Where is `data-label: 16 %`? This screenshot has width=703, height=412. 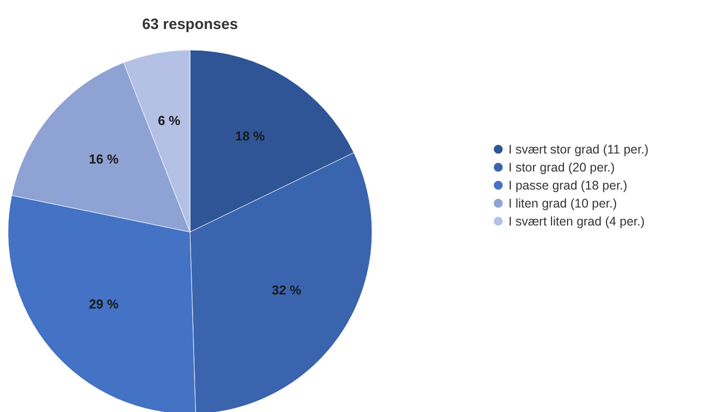 data-label: 16 % is located at coordinates (103, 158).